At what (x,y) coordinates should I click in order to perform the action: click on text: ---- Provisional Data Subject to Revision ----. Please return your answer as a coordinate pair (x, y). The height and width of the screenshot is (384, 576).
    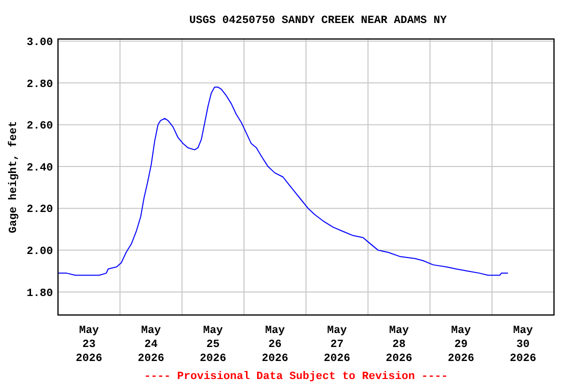
    Looking at the image, I should click on (296, 377).